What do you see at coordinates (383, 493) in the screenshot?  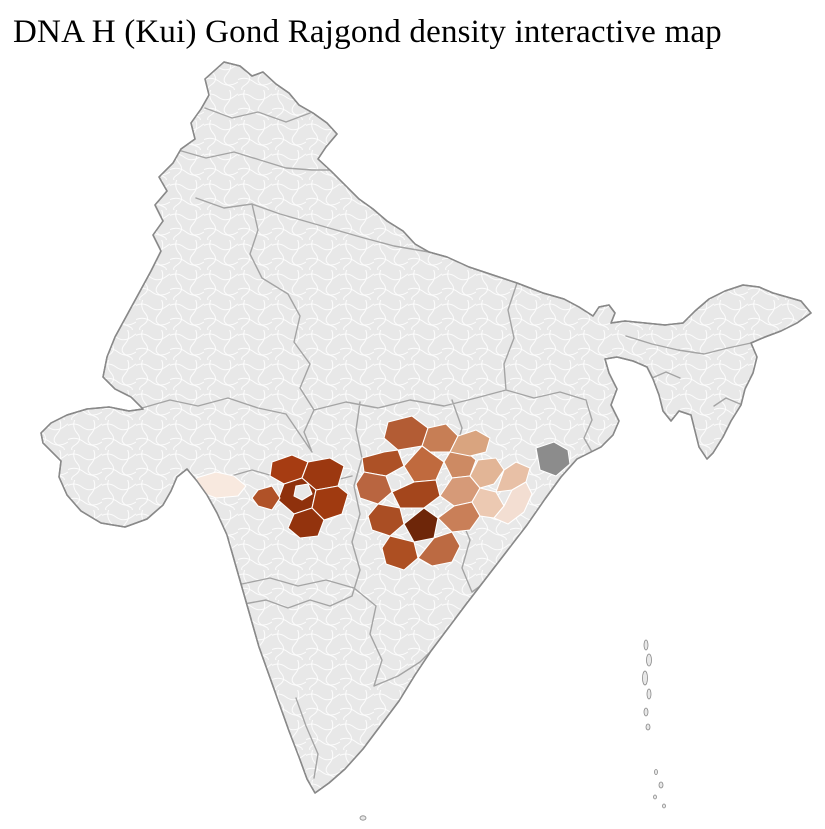 I see `highlighted-districts` at bounding box center [383, 493].